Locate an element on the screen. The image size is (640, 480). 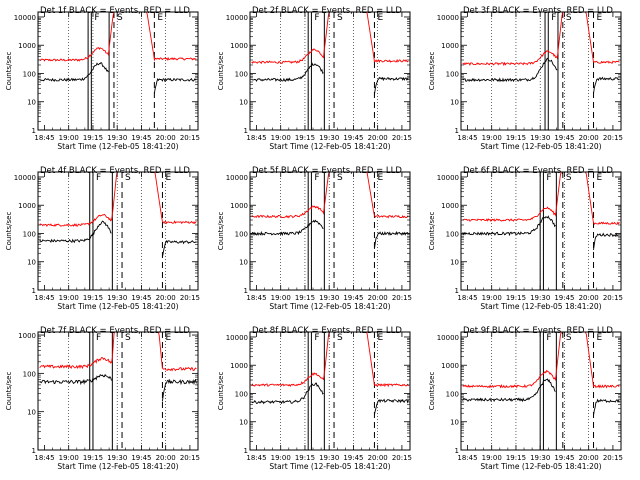
panel-title: Det 7f BLACK = Events, RED = LLD is located at coordinates (115, 331).